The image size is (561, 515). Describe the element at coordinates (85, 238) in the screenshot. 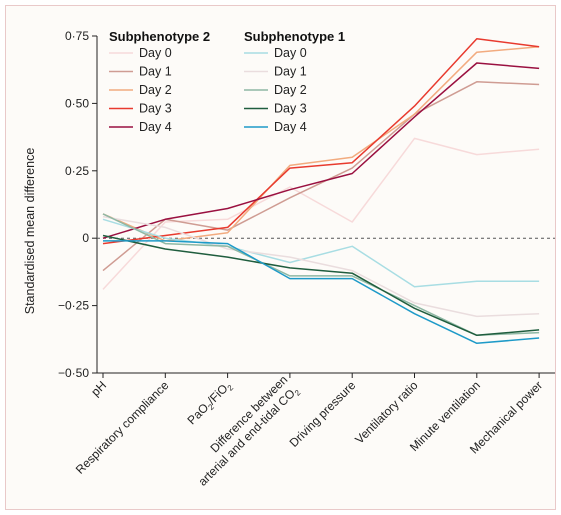

I see `y-tick-label: 0` at that location.